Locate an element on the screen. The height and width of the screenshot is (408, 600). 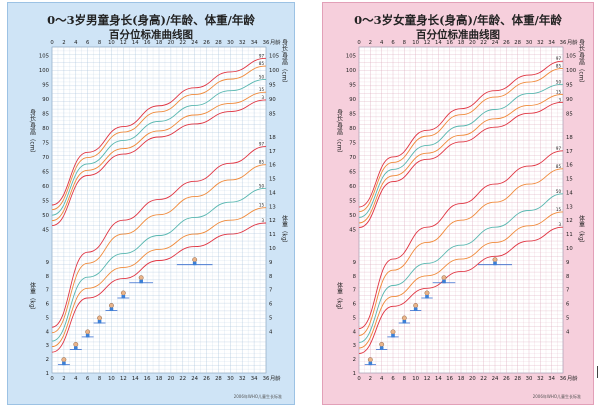
weight-tick-label-left: 6 is located at coordinates (48, 305).